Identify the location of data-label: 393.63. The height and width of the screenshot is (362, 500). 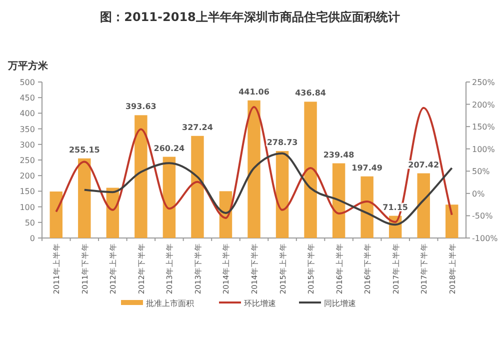
(140, 107).